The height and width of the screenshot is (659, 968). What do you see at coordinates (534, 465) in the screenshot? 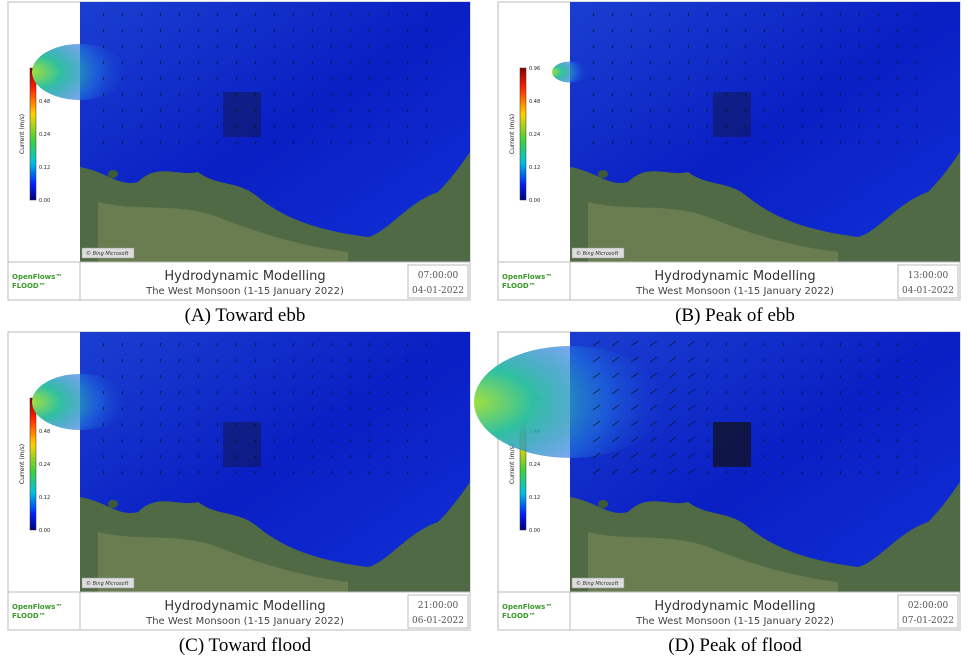
I see `colorbar-tick-label: 0.24` at bounding box center [534, 465].